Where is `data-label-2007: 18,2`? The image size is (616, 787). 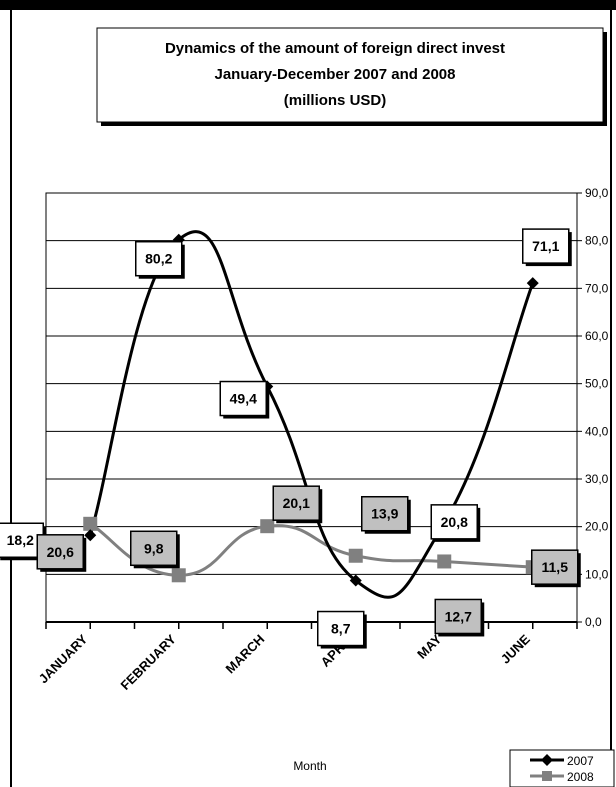
data-label-2007: 18,2 is located at coordinates (23, 541).